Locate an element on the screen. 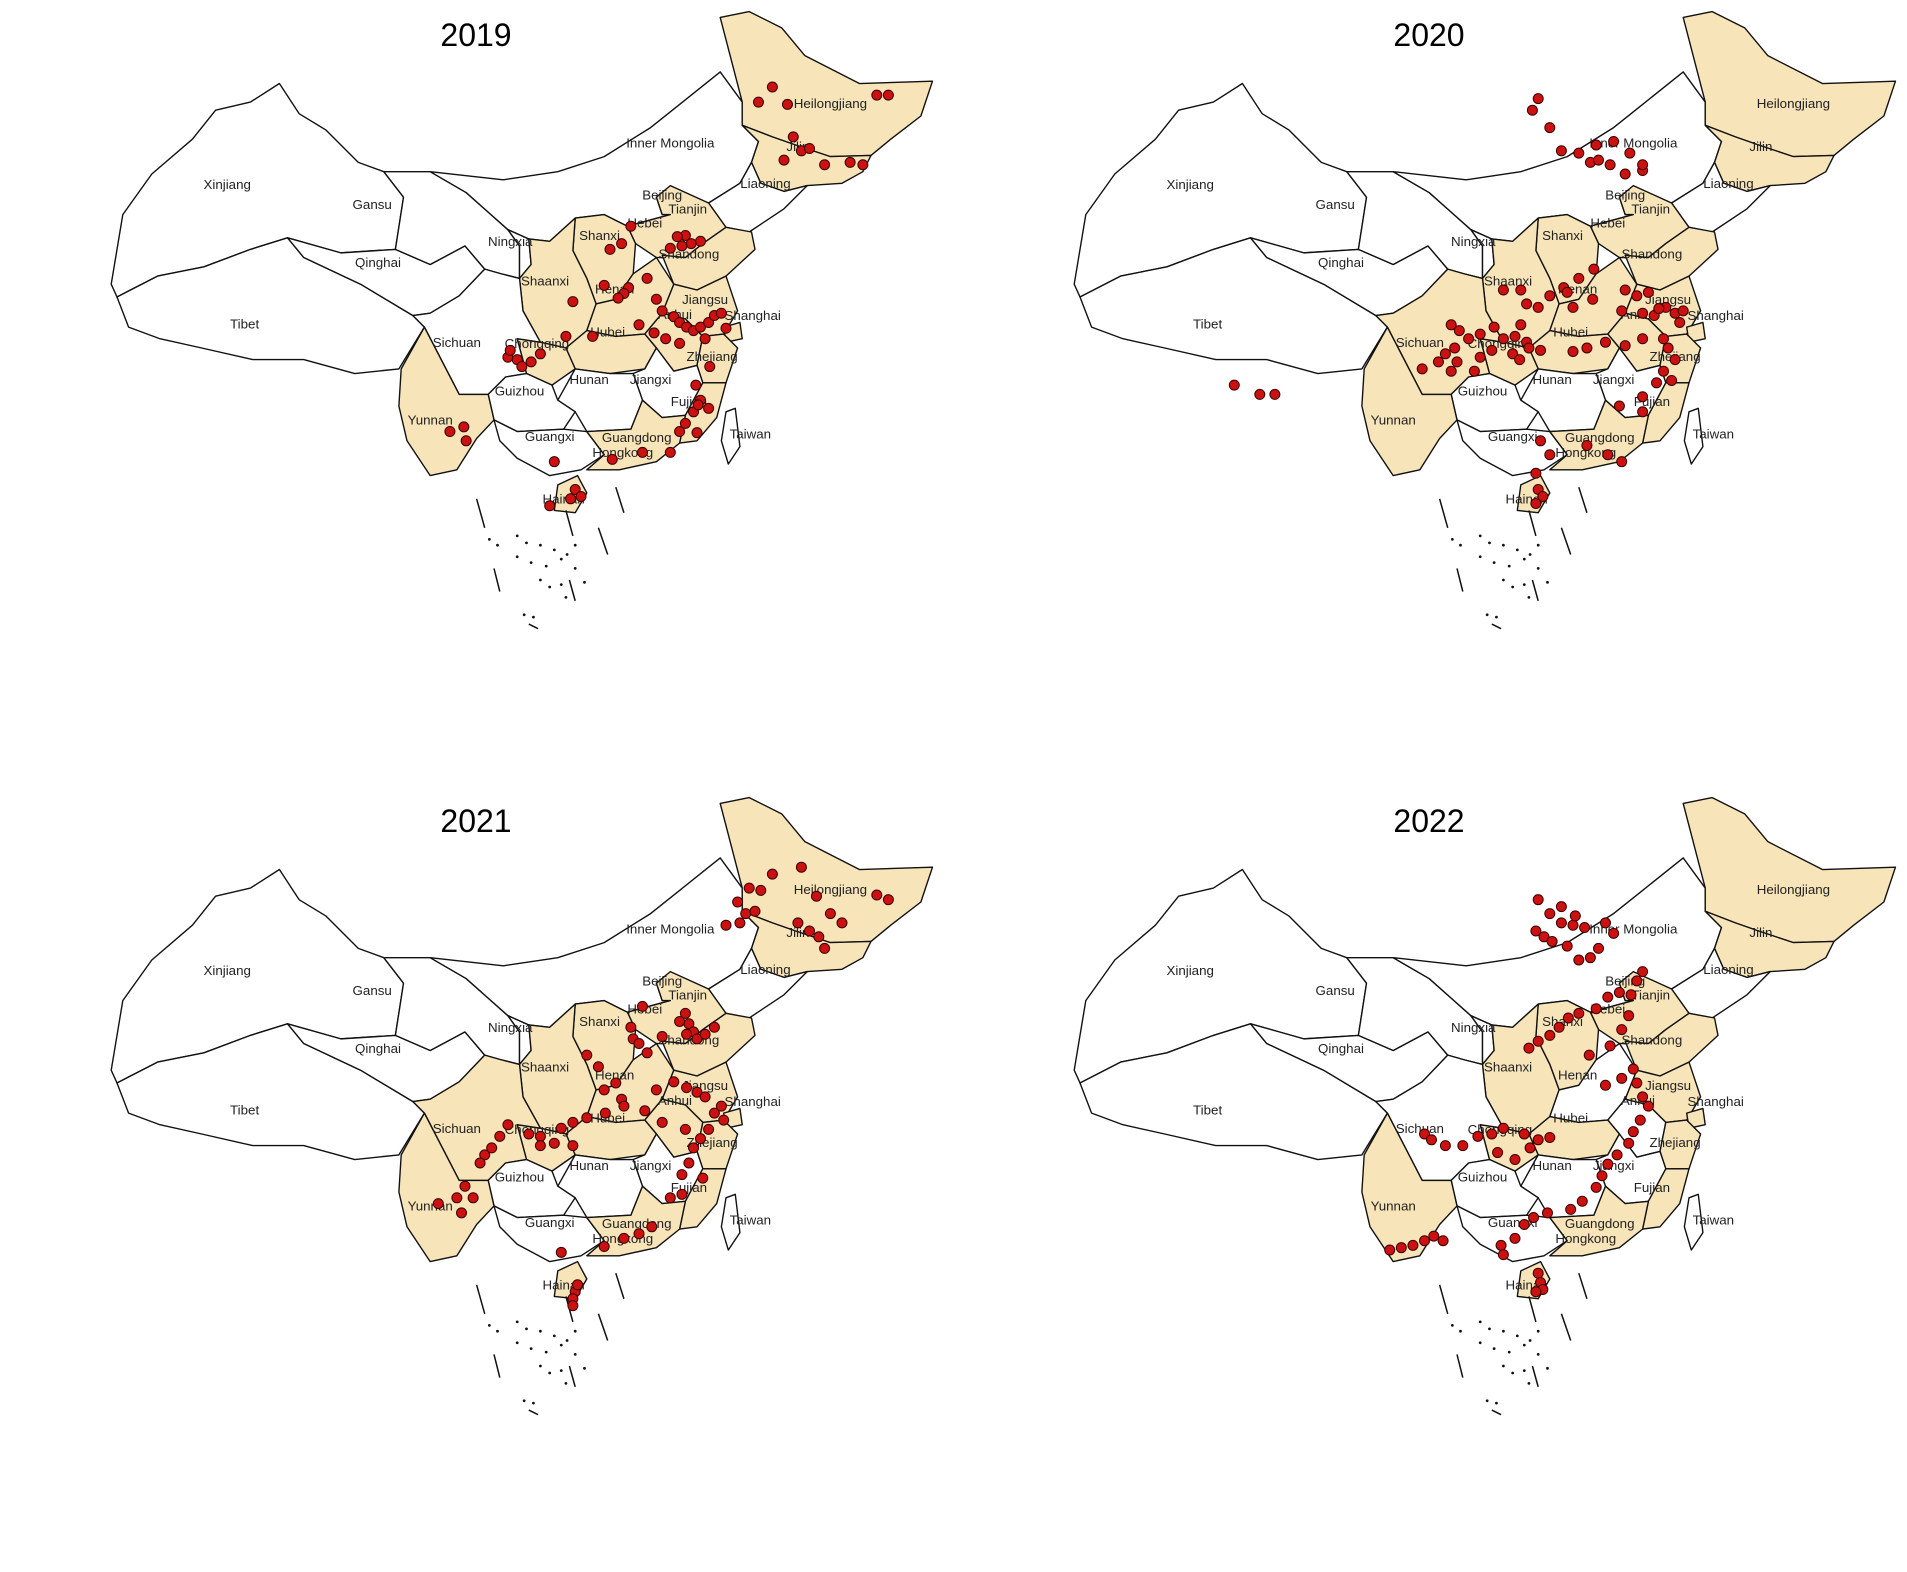  label-yunnan: Yunnan is located at coordinates (430, 420).